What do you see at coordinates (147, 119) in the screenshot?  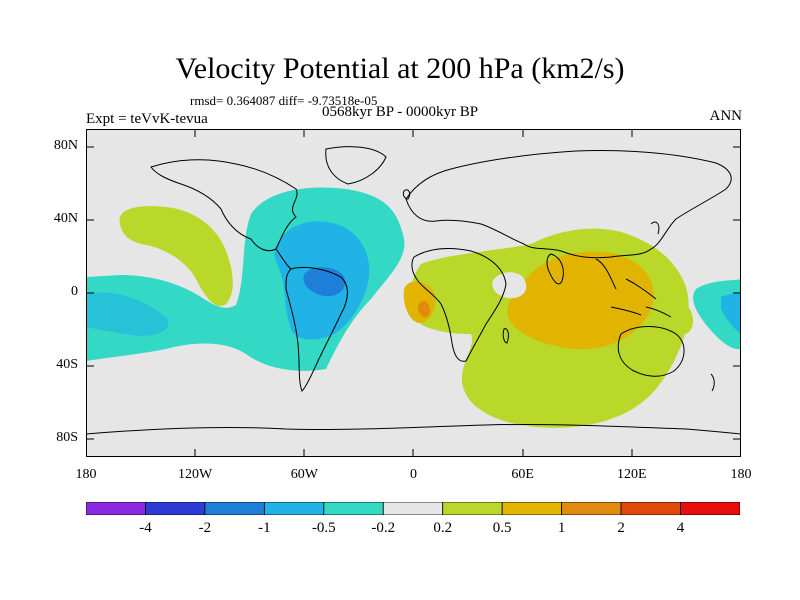 I see `experiment-label: Expt = teVvK-tevua` at bounding box center [147, 119].